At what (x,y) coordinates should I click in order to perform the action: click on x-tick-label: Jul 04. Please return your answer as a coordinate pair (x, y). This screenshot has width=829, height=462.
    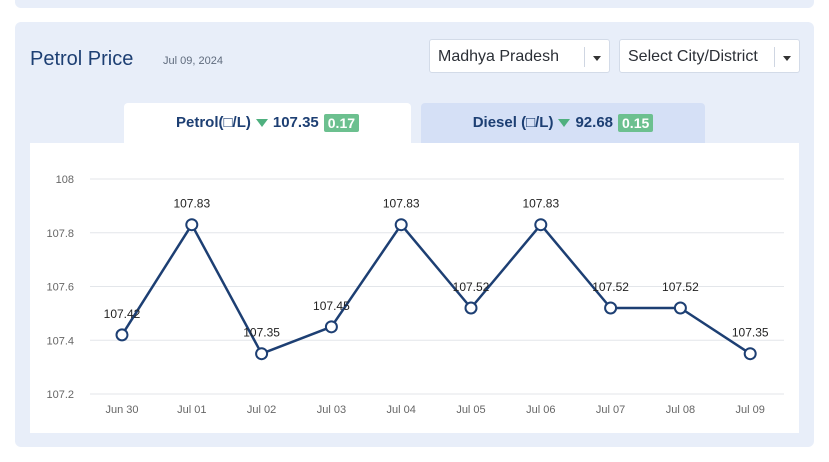
    Looking at the image, I should click on (401, 410).